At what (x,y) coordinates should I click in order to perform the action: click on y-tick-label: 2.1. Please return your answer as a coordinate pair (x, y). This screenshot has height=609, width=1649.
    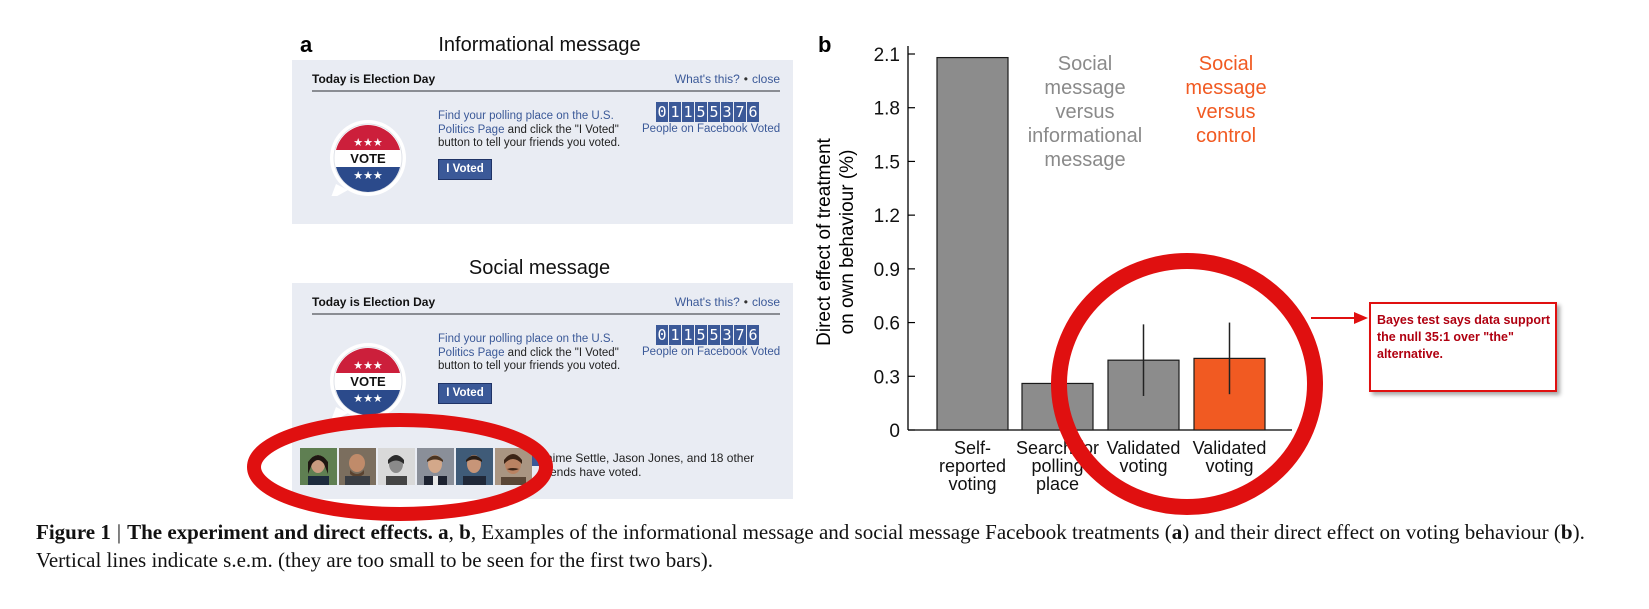
    Looking at the image, I should click on (887, 55).